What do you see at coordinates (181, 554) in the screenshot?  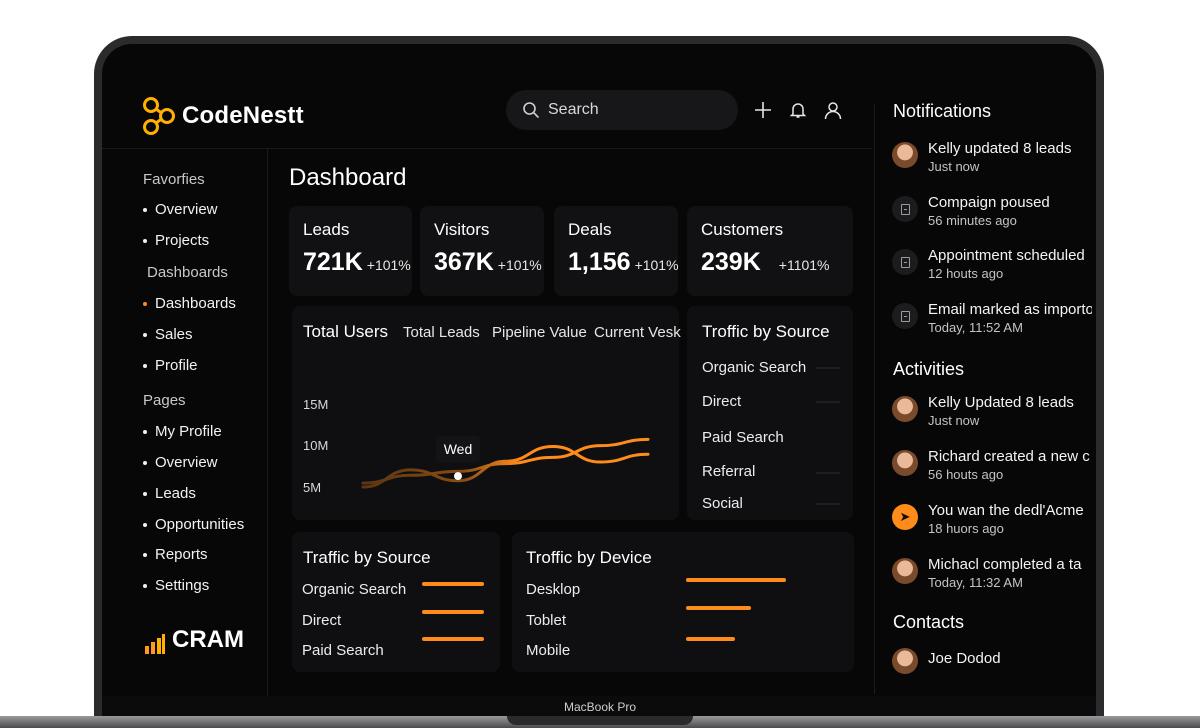 I see `sidebar-item-label: Reports` at bounding box center [181, 554].